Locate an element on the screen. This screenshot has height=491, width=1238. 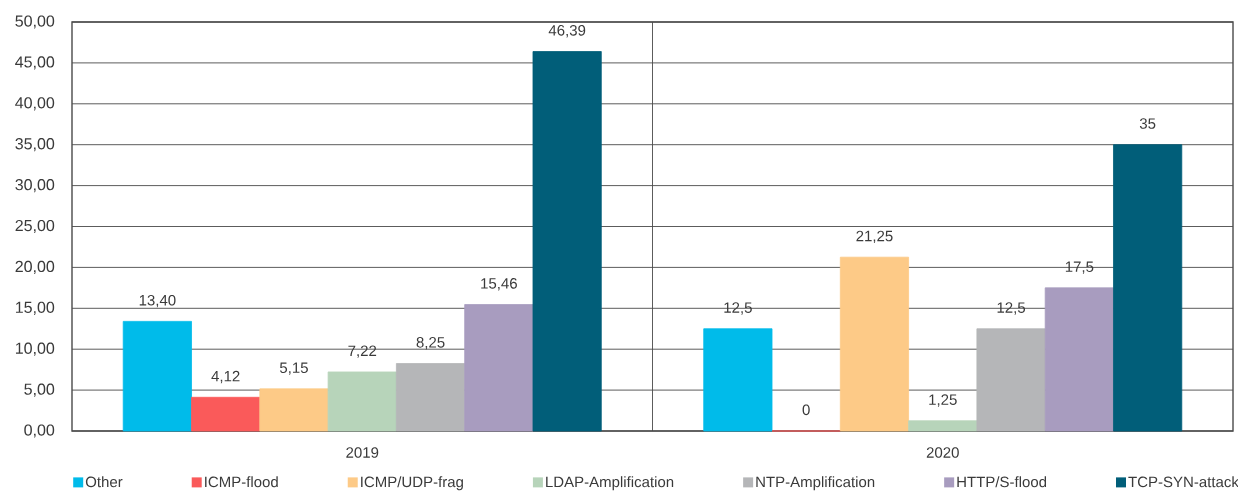
data-label: 13,40 is located at coordinates (157, 301).